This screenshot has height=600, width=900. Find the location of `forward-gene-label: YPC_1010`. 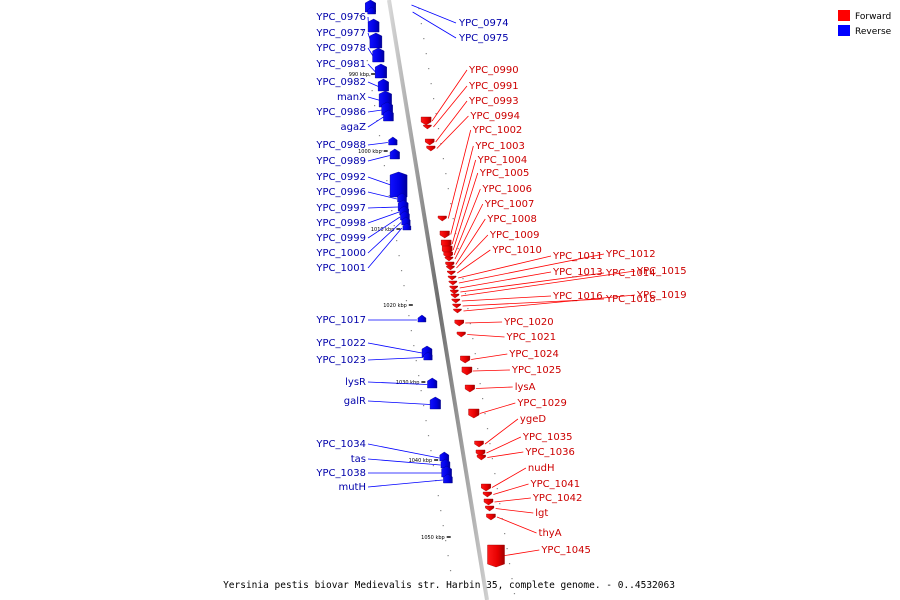

forward-gene-label: YPC_1010 is located at coordinates (516, 250).